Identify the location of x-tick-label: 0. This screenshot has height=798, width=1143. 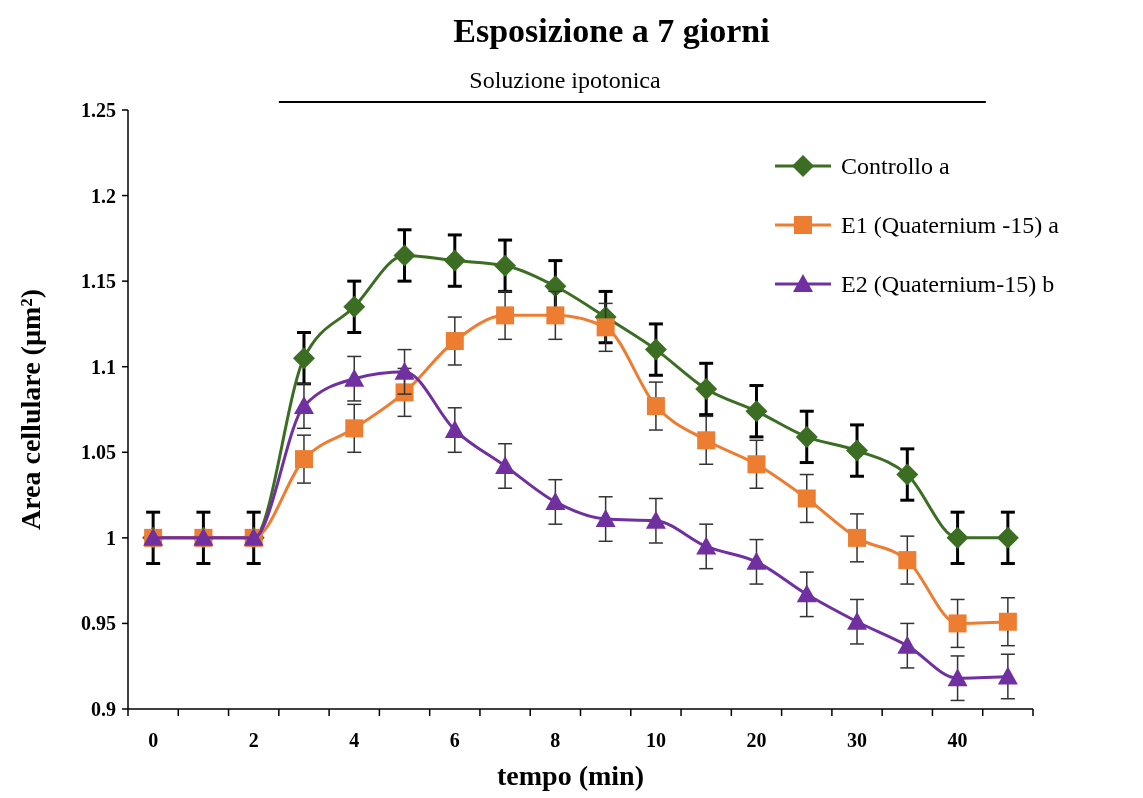
(153, 740).